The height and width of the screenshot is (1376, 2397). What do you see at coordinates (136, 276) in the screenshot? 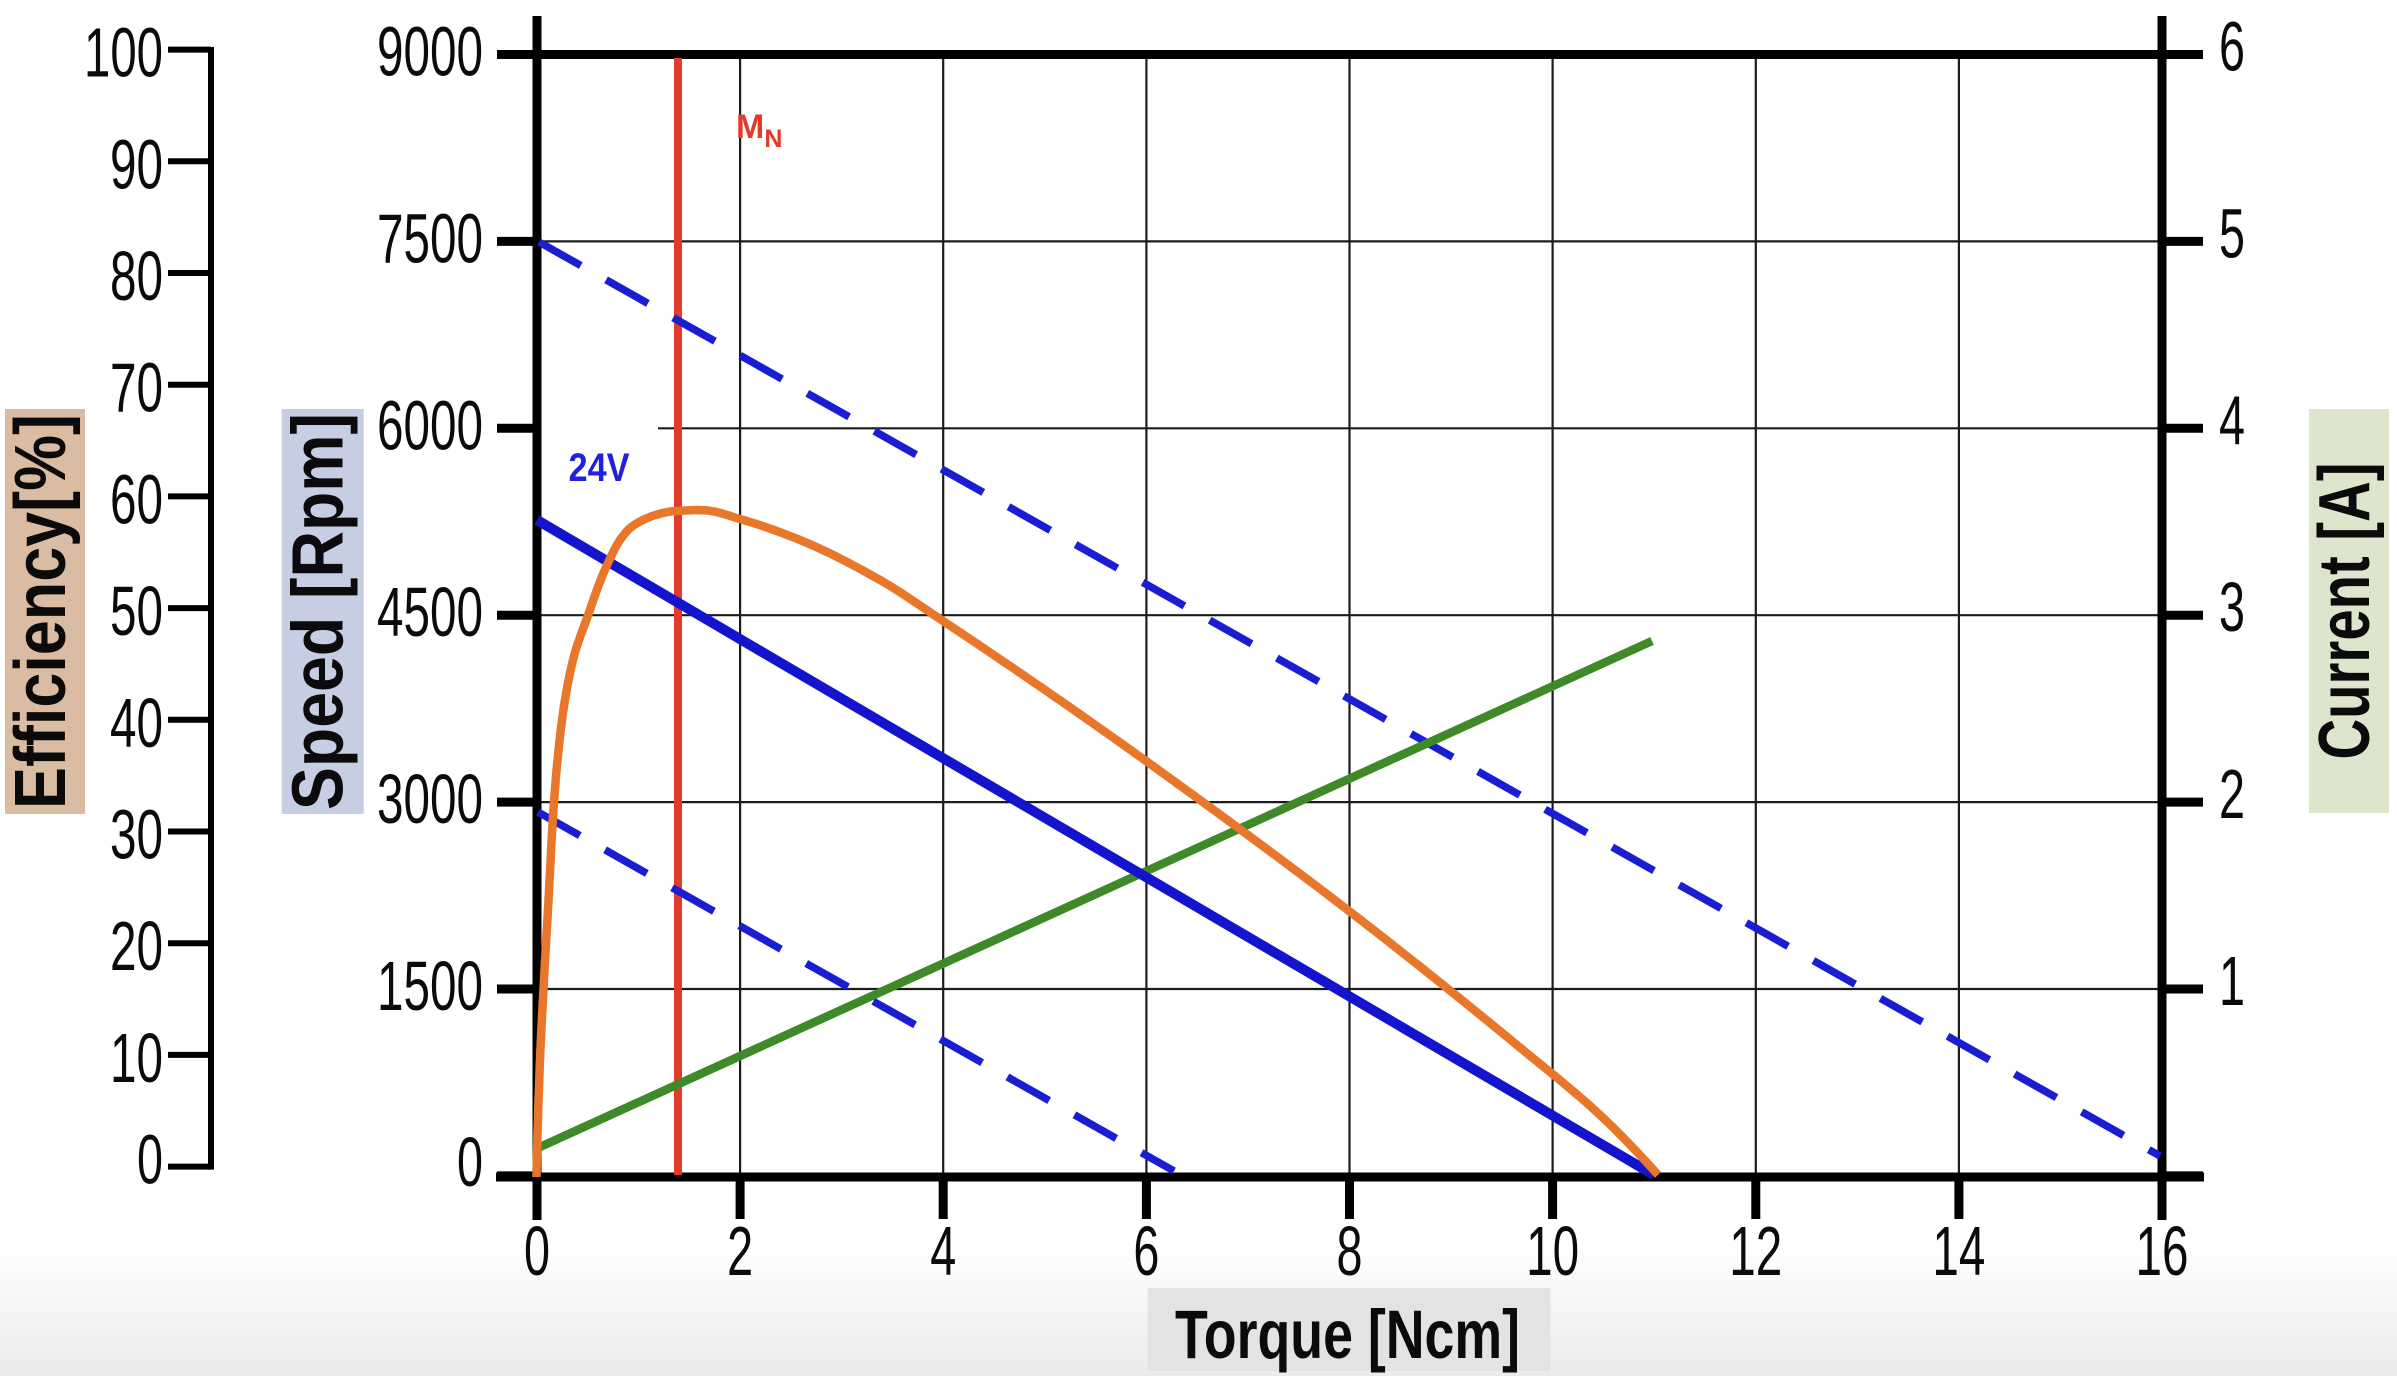
I see `svg-text: 80` at bounding box center [136, 276].